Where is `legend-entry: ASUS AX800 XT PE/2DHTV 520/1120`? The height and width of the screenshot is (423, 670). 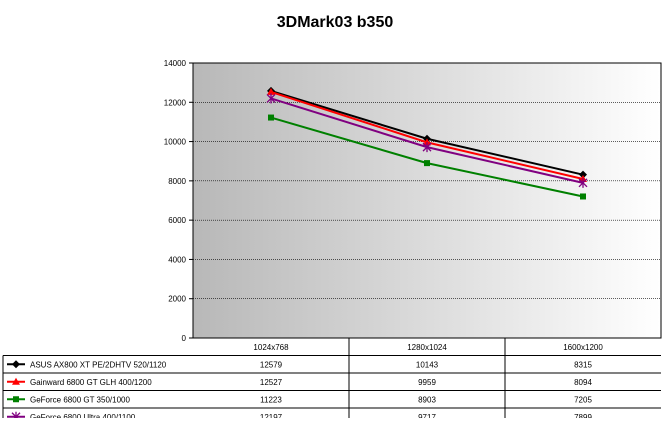
legend-entry: ASUS AX800 XT PE/2DHTV 520/1120 is located at coordinates (98, 364).